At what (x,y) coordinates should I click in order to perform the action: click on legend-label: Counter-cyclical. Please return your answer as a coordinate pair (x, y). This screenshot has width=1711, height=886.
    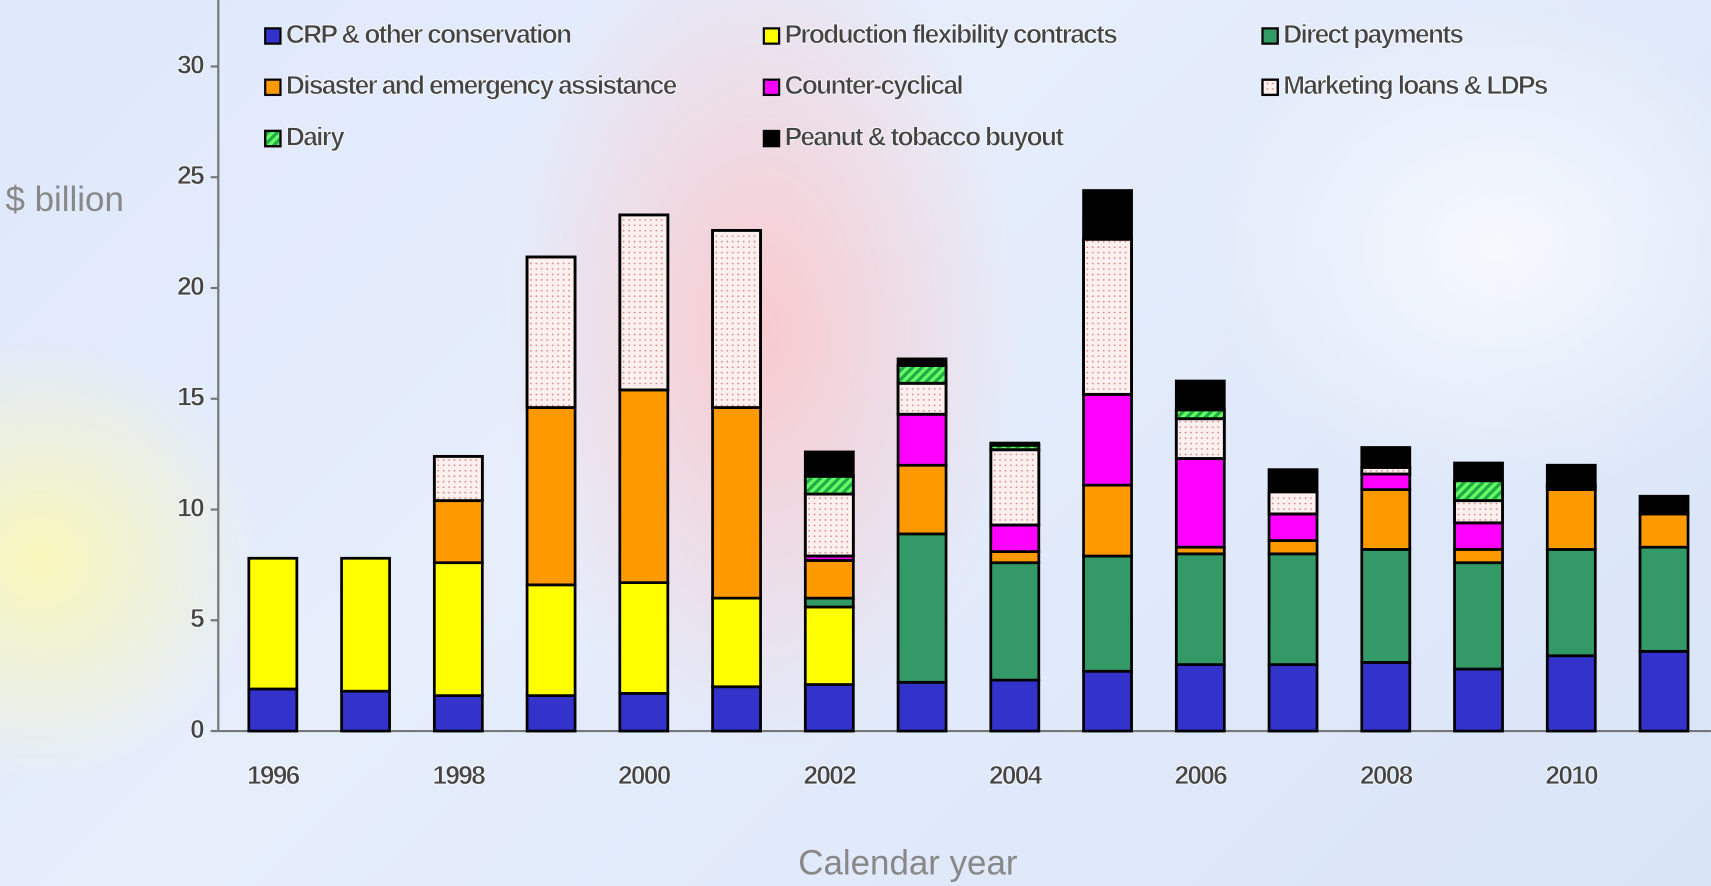
    Looking at the image, I should click on (874, 85).